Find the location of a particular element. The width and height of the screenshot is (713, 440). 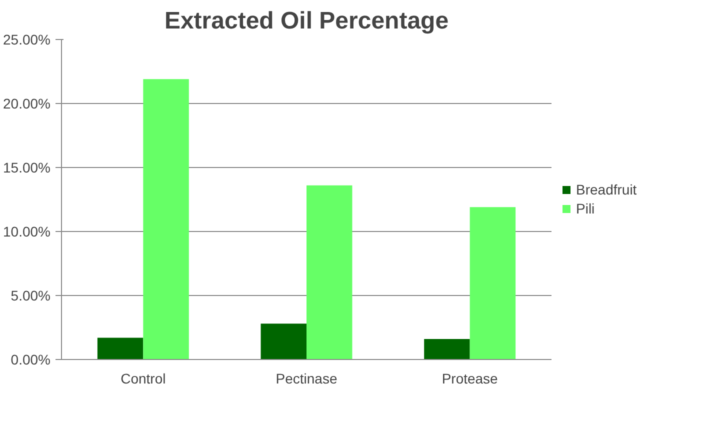

y-tick-label: 25.00% is located at coordinates (26, 40).